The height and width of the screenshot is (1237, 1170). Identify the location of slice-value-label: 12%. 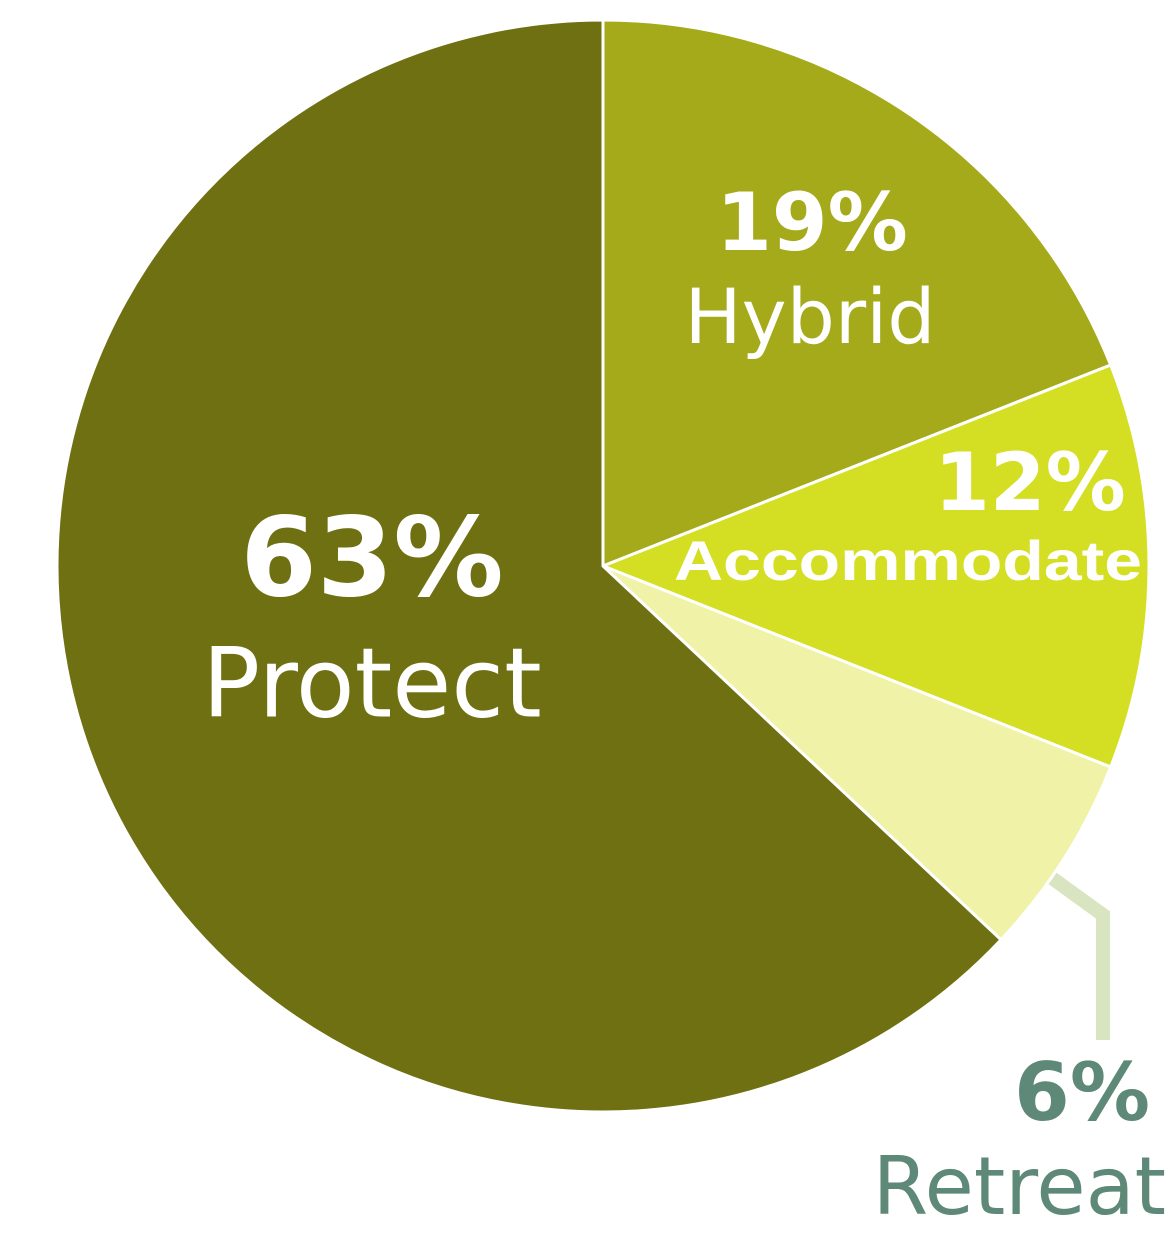
(1029, 482).